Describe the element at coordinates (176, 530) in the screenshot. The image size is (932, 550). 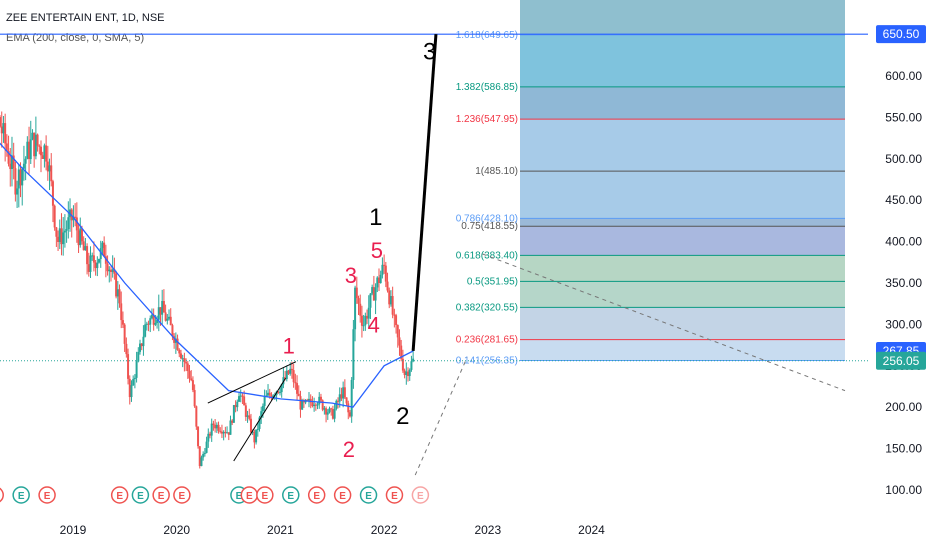
I see `time-axis-tick: 2020` at that location.